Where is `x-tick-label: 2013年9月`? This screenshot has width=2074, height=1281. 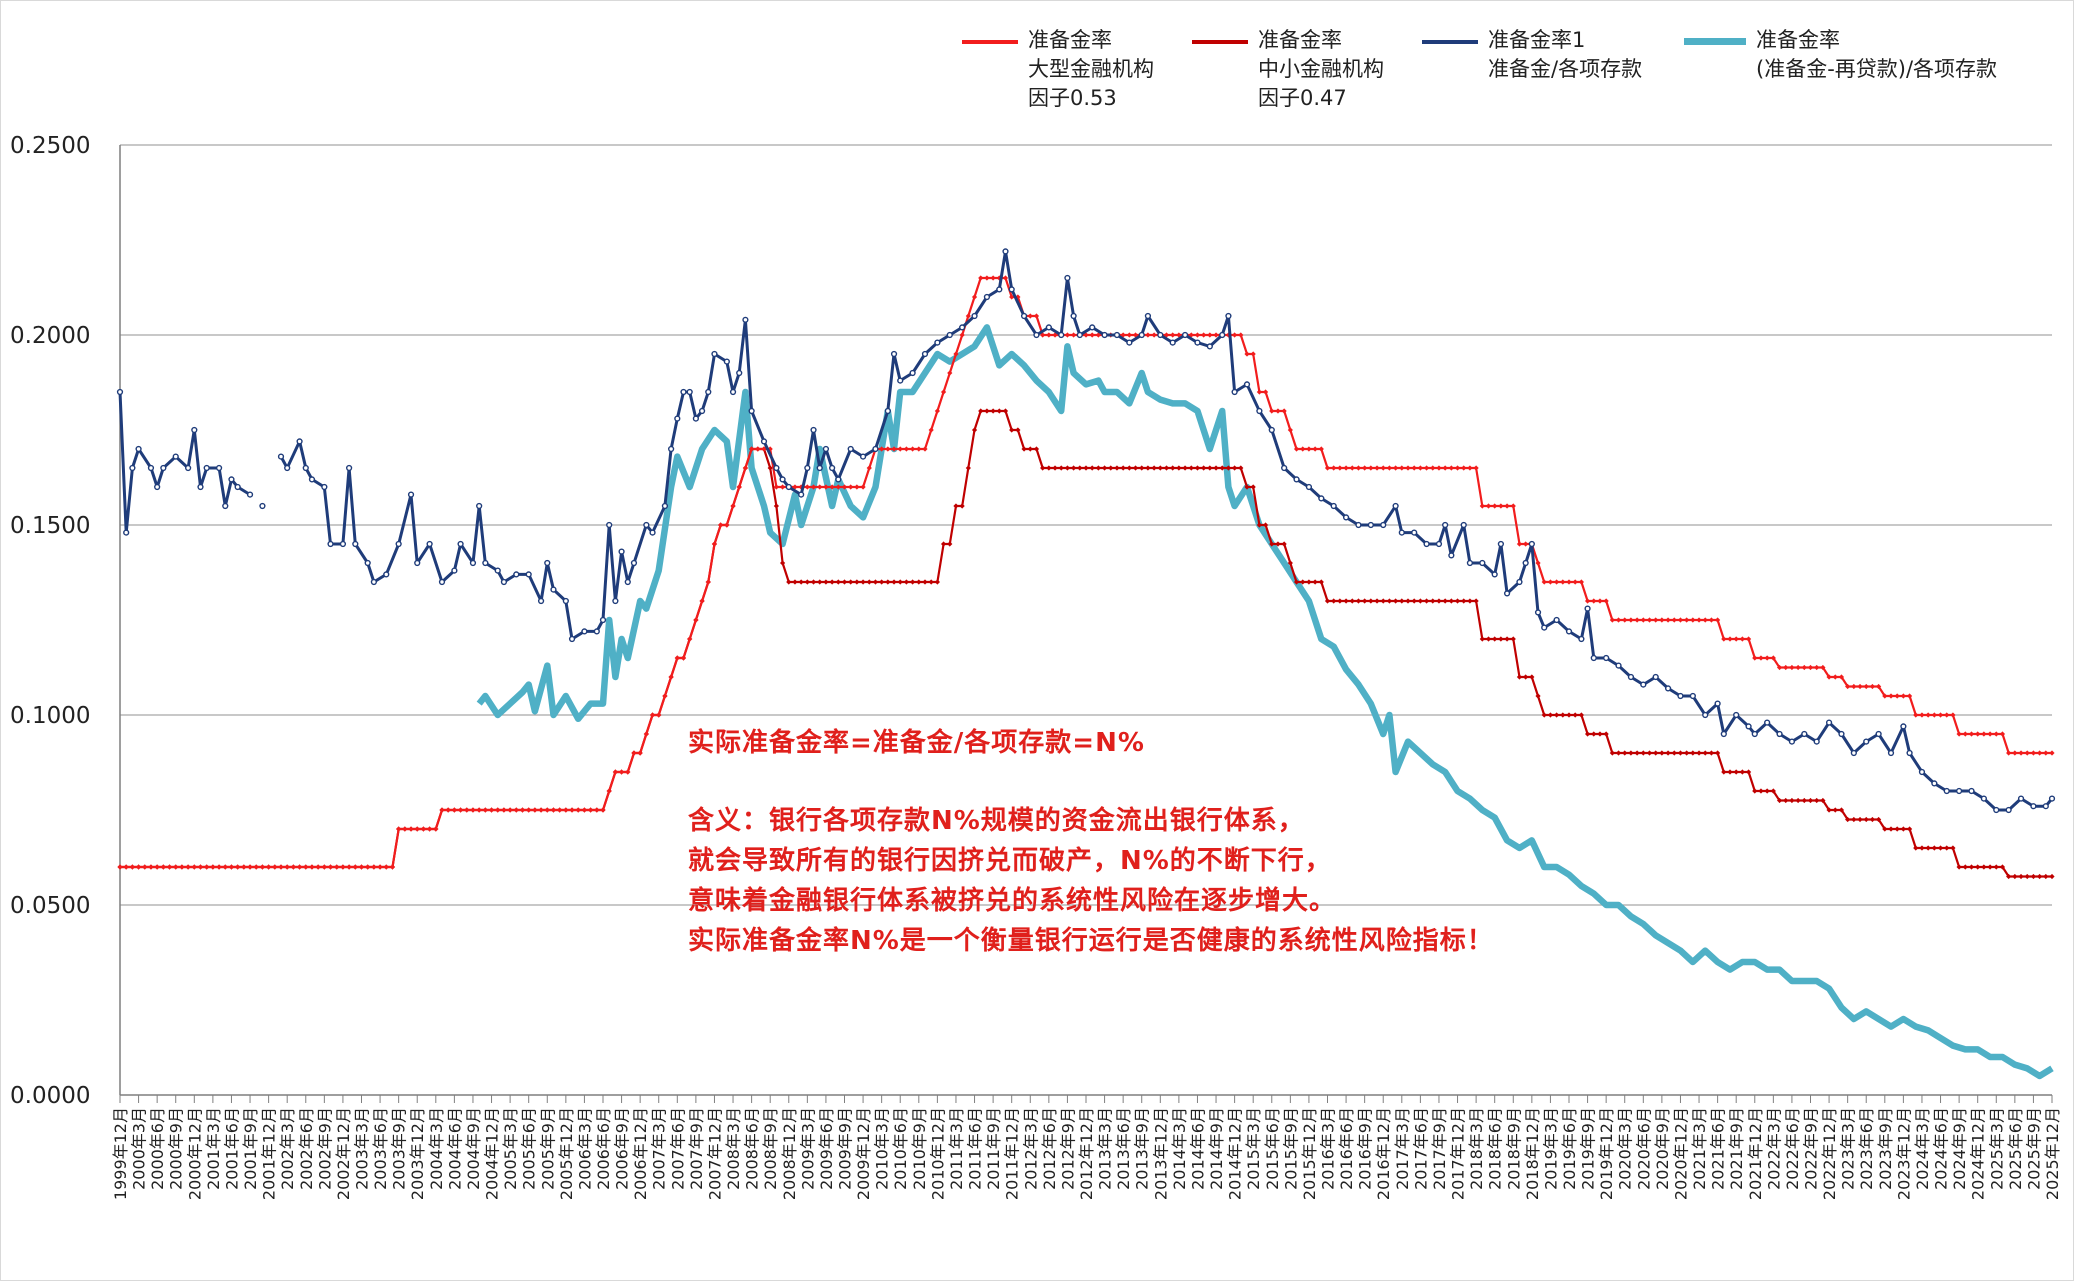 x-tick-label: 2013年9月 is located at coordinates (1142, 1148).